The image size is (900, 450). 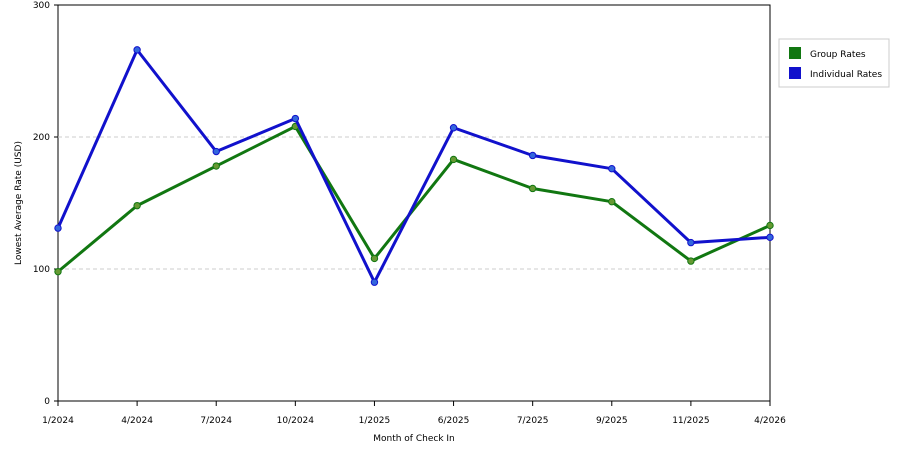 I want to click on x-tick-label: 1/2025, so click(x=375, y=421).